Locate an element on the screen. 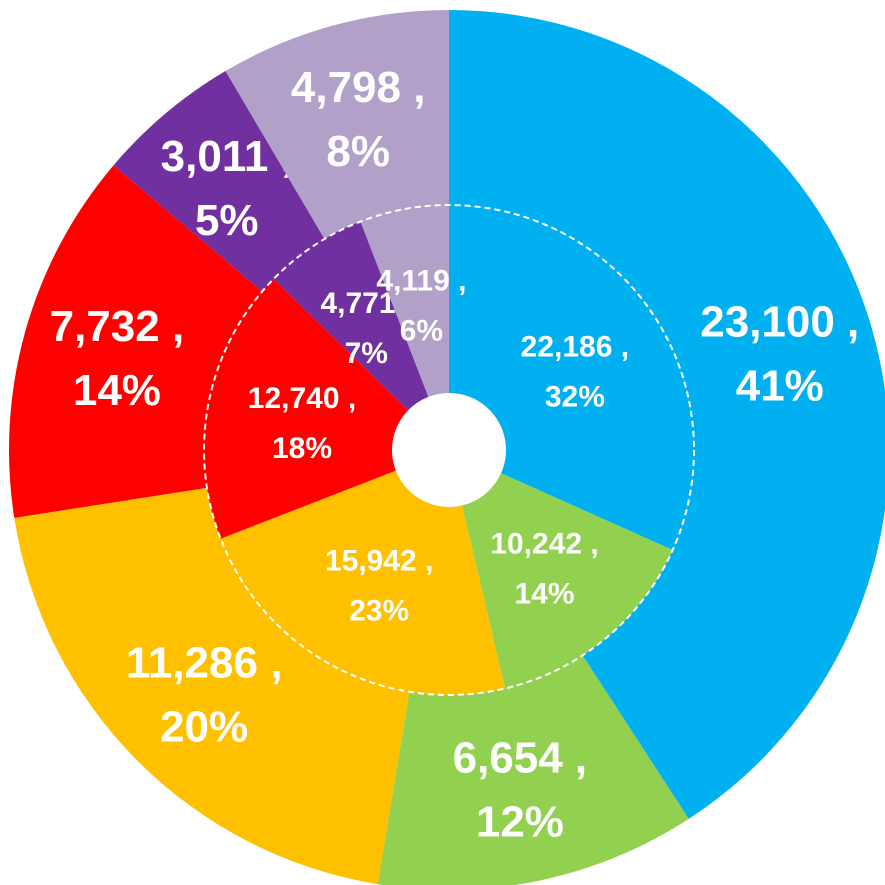 This screenshot has height=885, width=885. value-label: 23,100 , is located at coordinates (779, 322).